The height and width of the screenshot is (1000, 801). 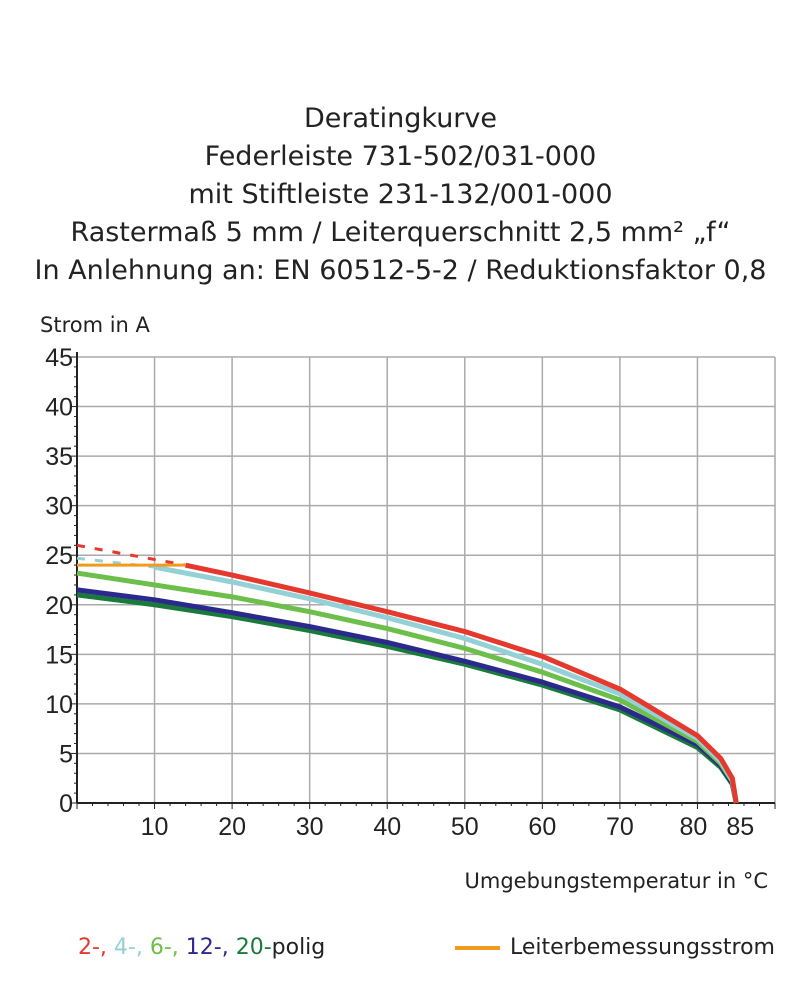 I want to click on y-tick-label: 30, so click(x=59, y=507).